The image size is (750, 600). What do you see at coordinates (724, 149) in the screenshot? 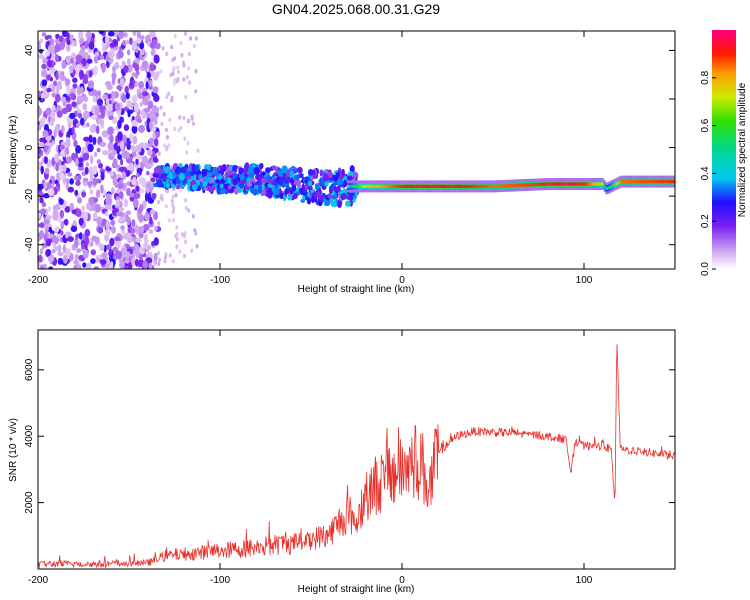
I see `colorbar-gradient` at bounding box center [724, 149].